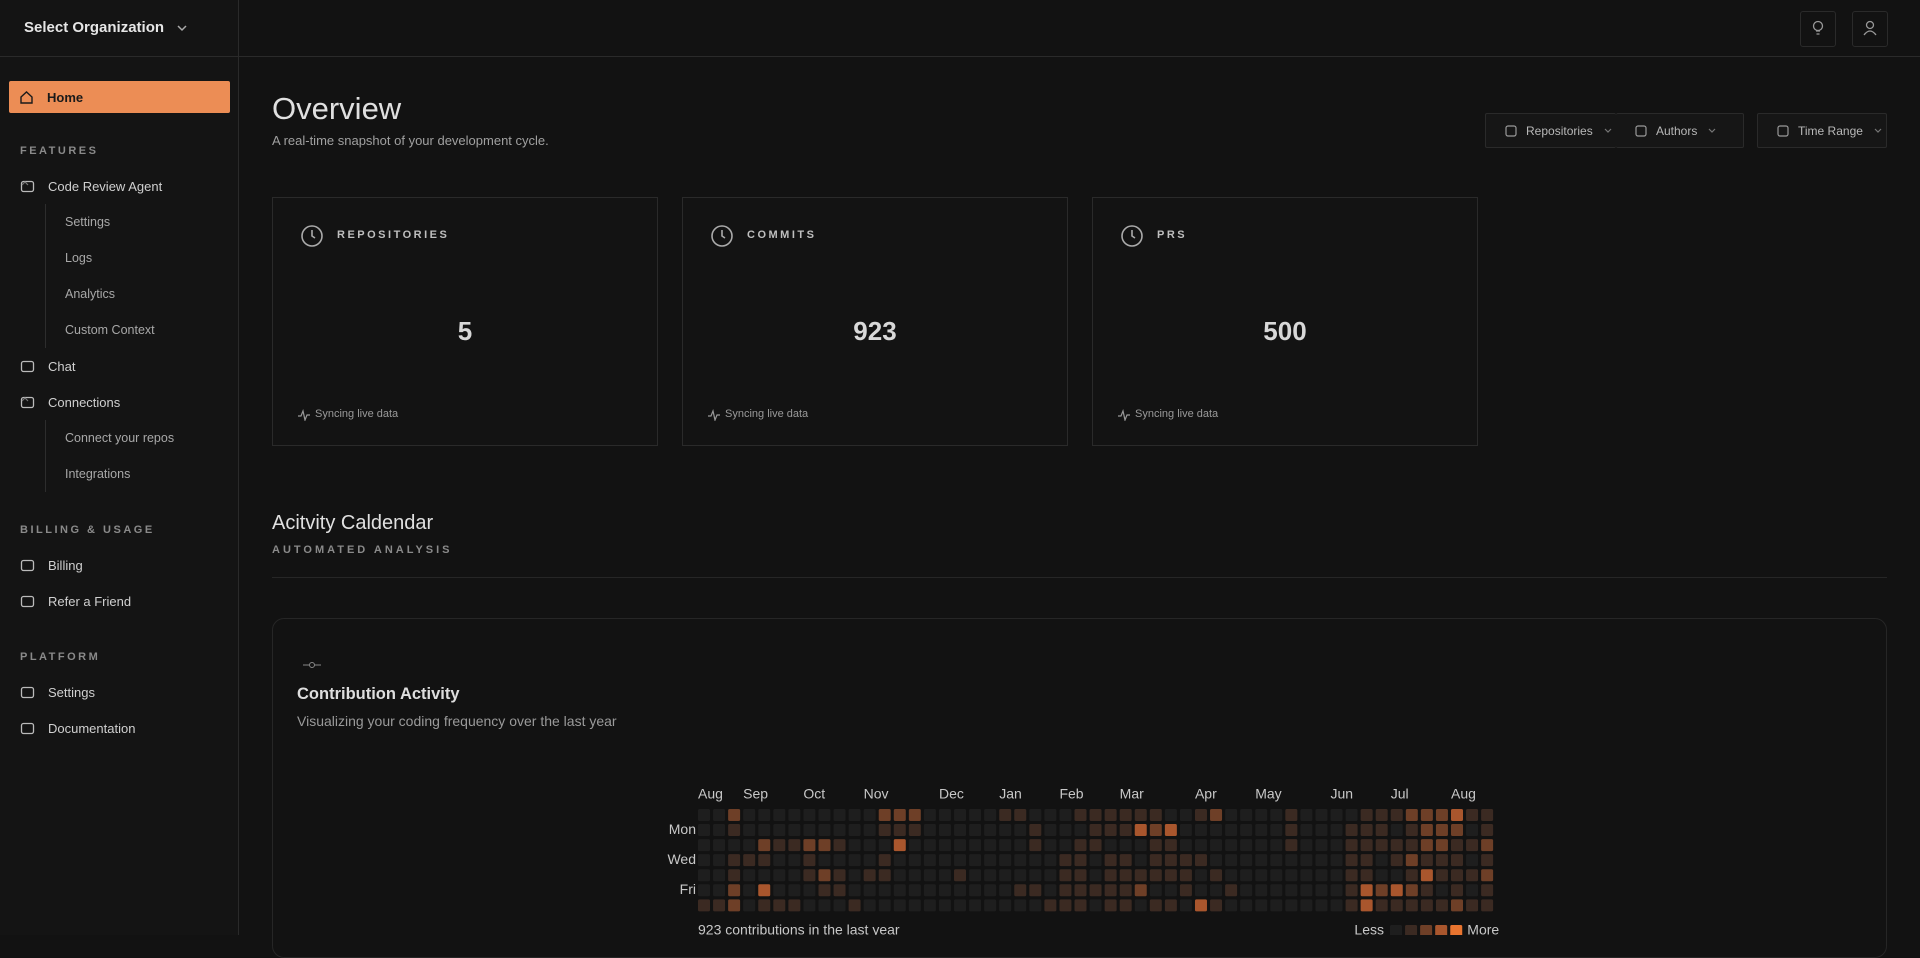 This screenshot has height=958, width=1920. What do you see at coordinates (119, 186) in the screenshot?
I see `nav-item: Code Review Agent` at bounding box center [119, 186].